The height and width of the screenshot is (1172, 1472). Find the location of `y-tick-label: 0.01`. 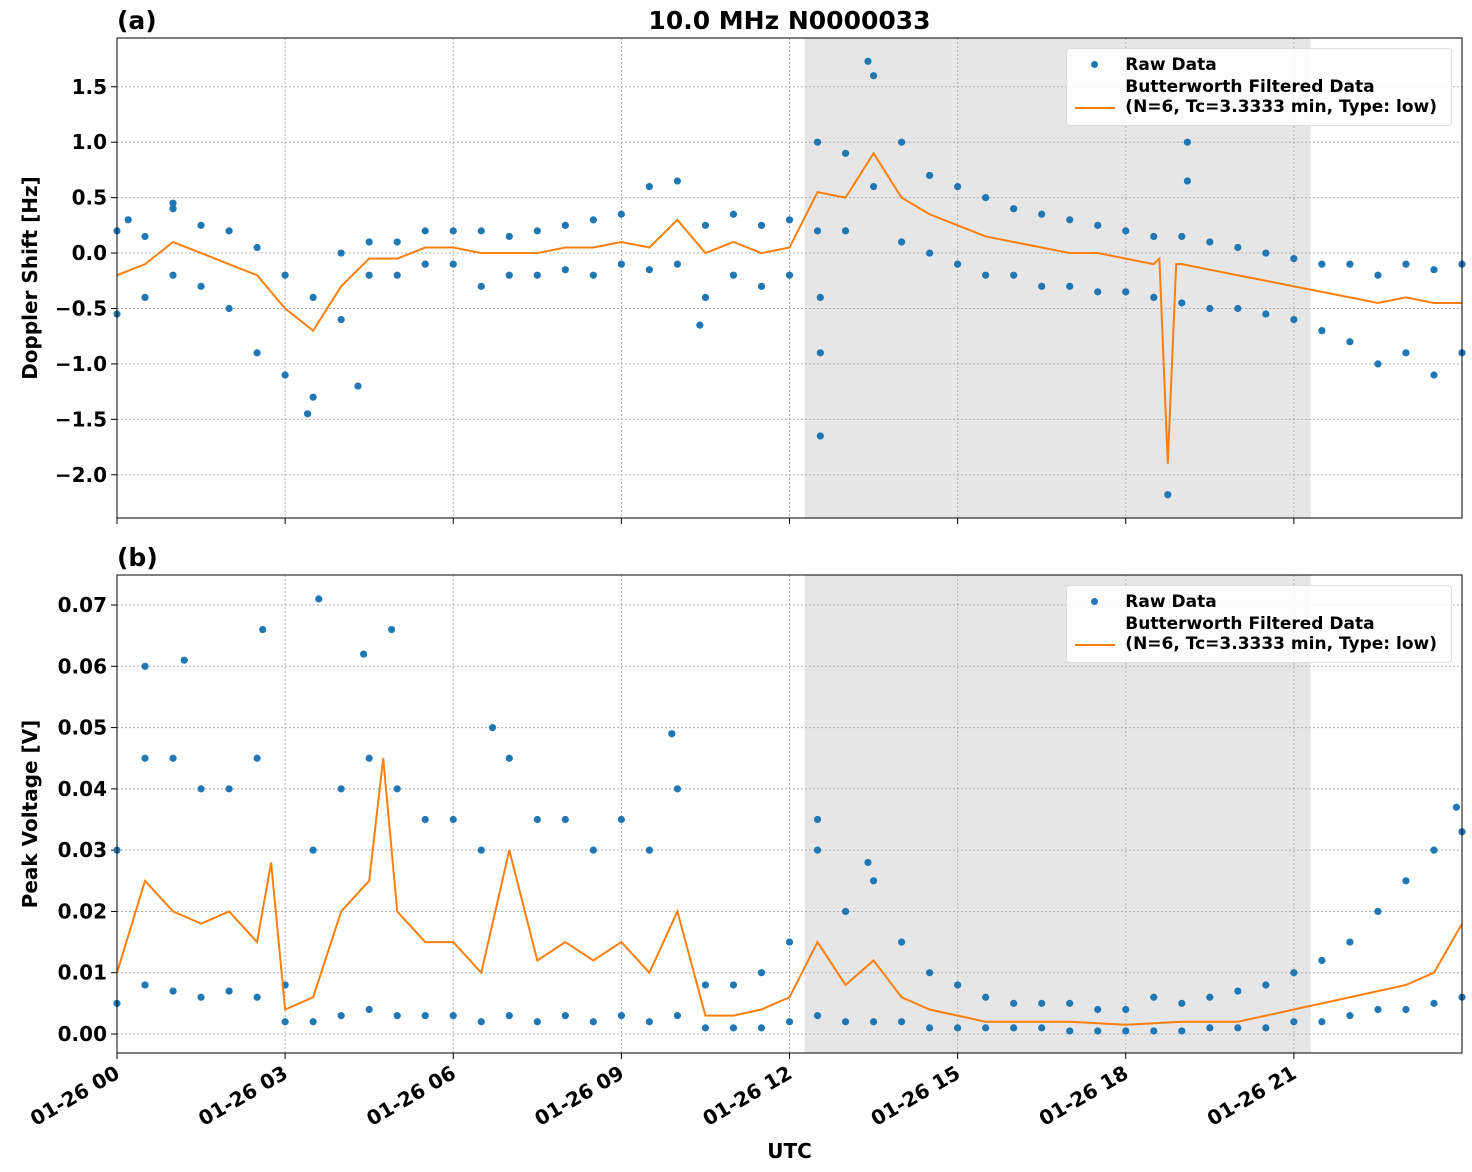

y-tick-label: 0.01 is located at coordinates (82, 973).